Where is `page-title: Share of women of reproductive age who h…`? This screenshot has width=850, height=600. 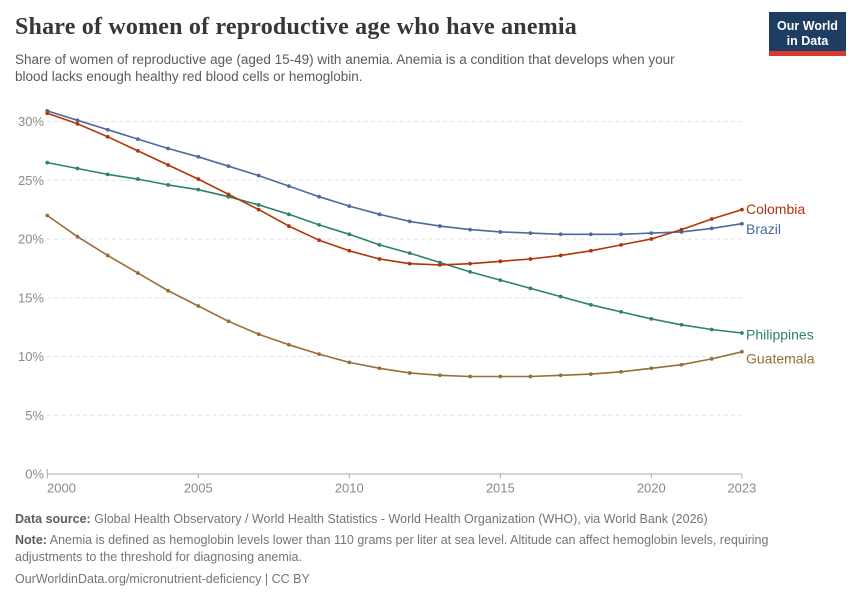
page-title: Share of women of reproductive age who h… is located at coordinates (296, 27).